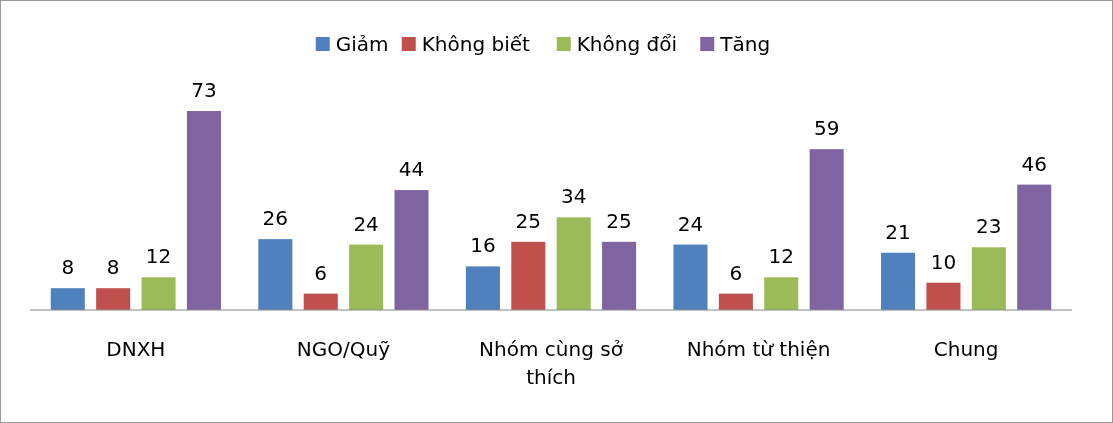 The width and height of the screenshot is (1113, 423). Describe the element at coordinates (551, 363) in the screenshot. I see `x-tick-label: Nhóm cùng sở thích` at that location.